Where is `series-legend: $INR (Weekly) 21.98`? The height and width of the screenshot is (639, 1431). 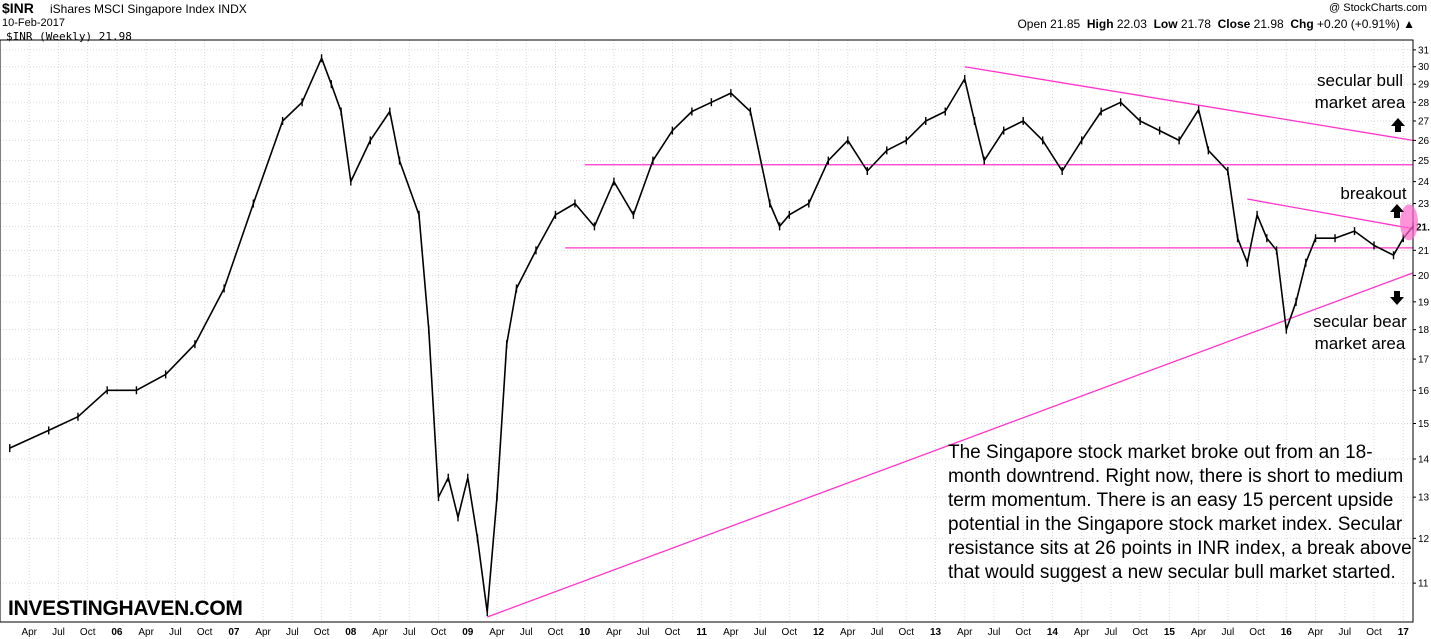
series-legend: $INR (Weekly) 21.98 is located at coordinates (69, 36).